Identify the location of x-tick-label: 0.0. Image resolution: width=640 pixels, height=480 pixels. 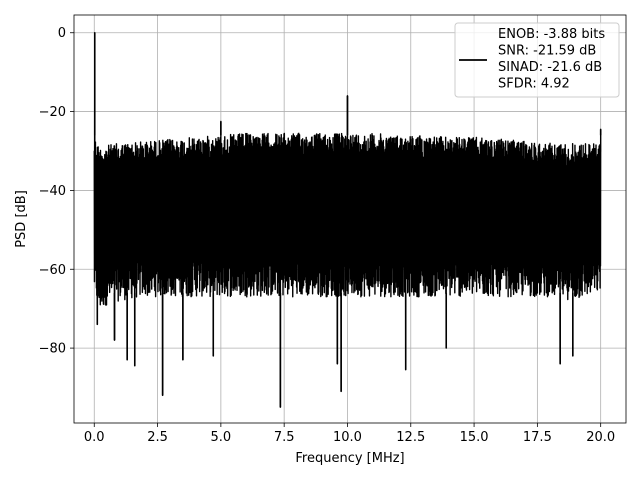
(94, 437).